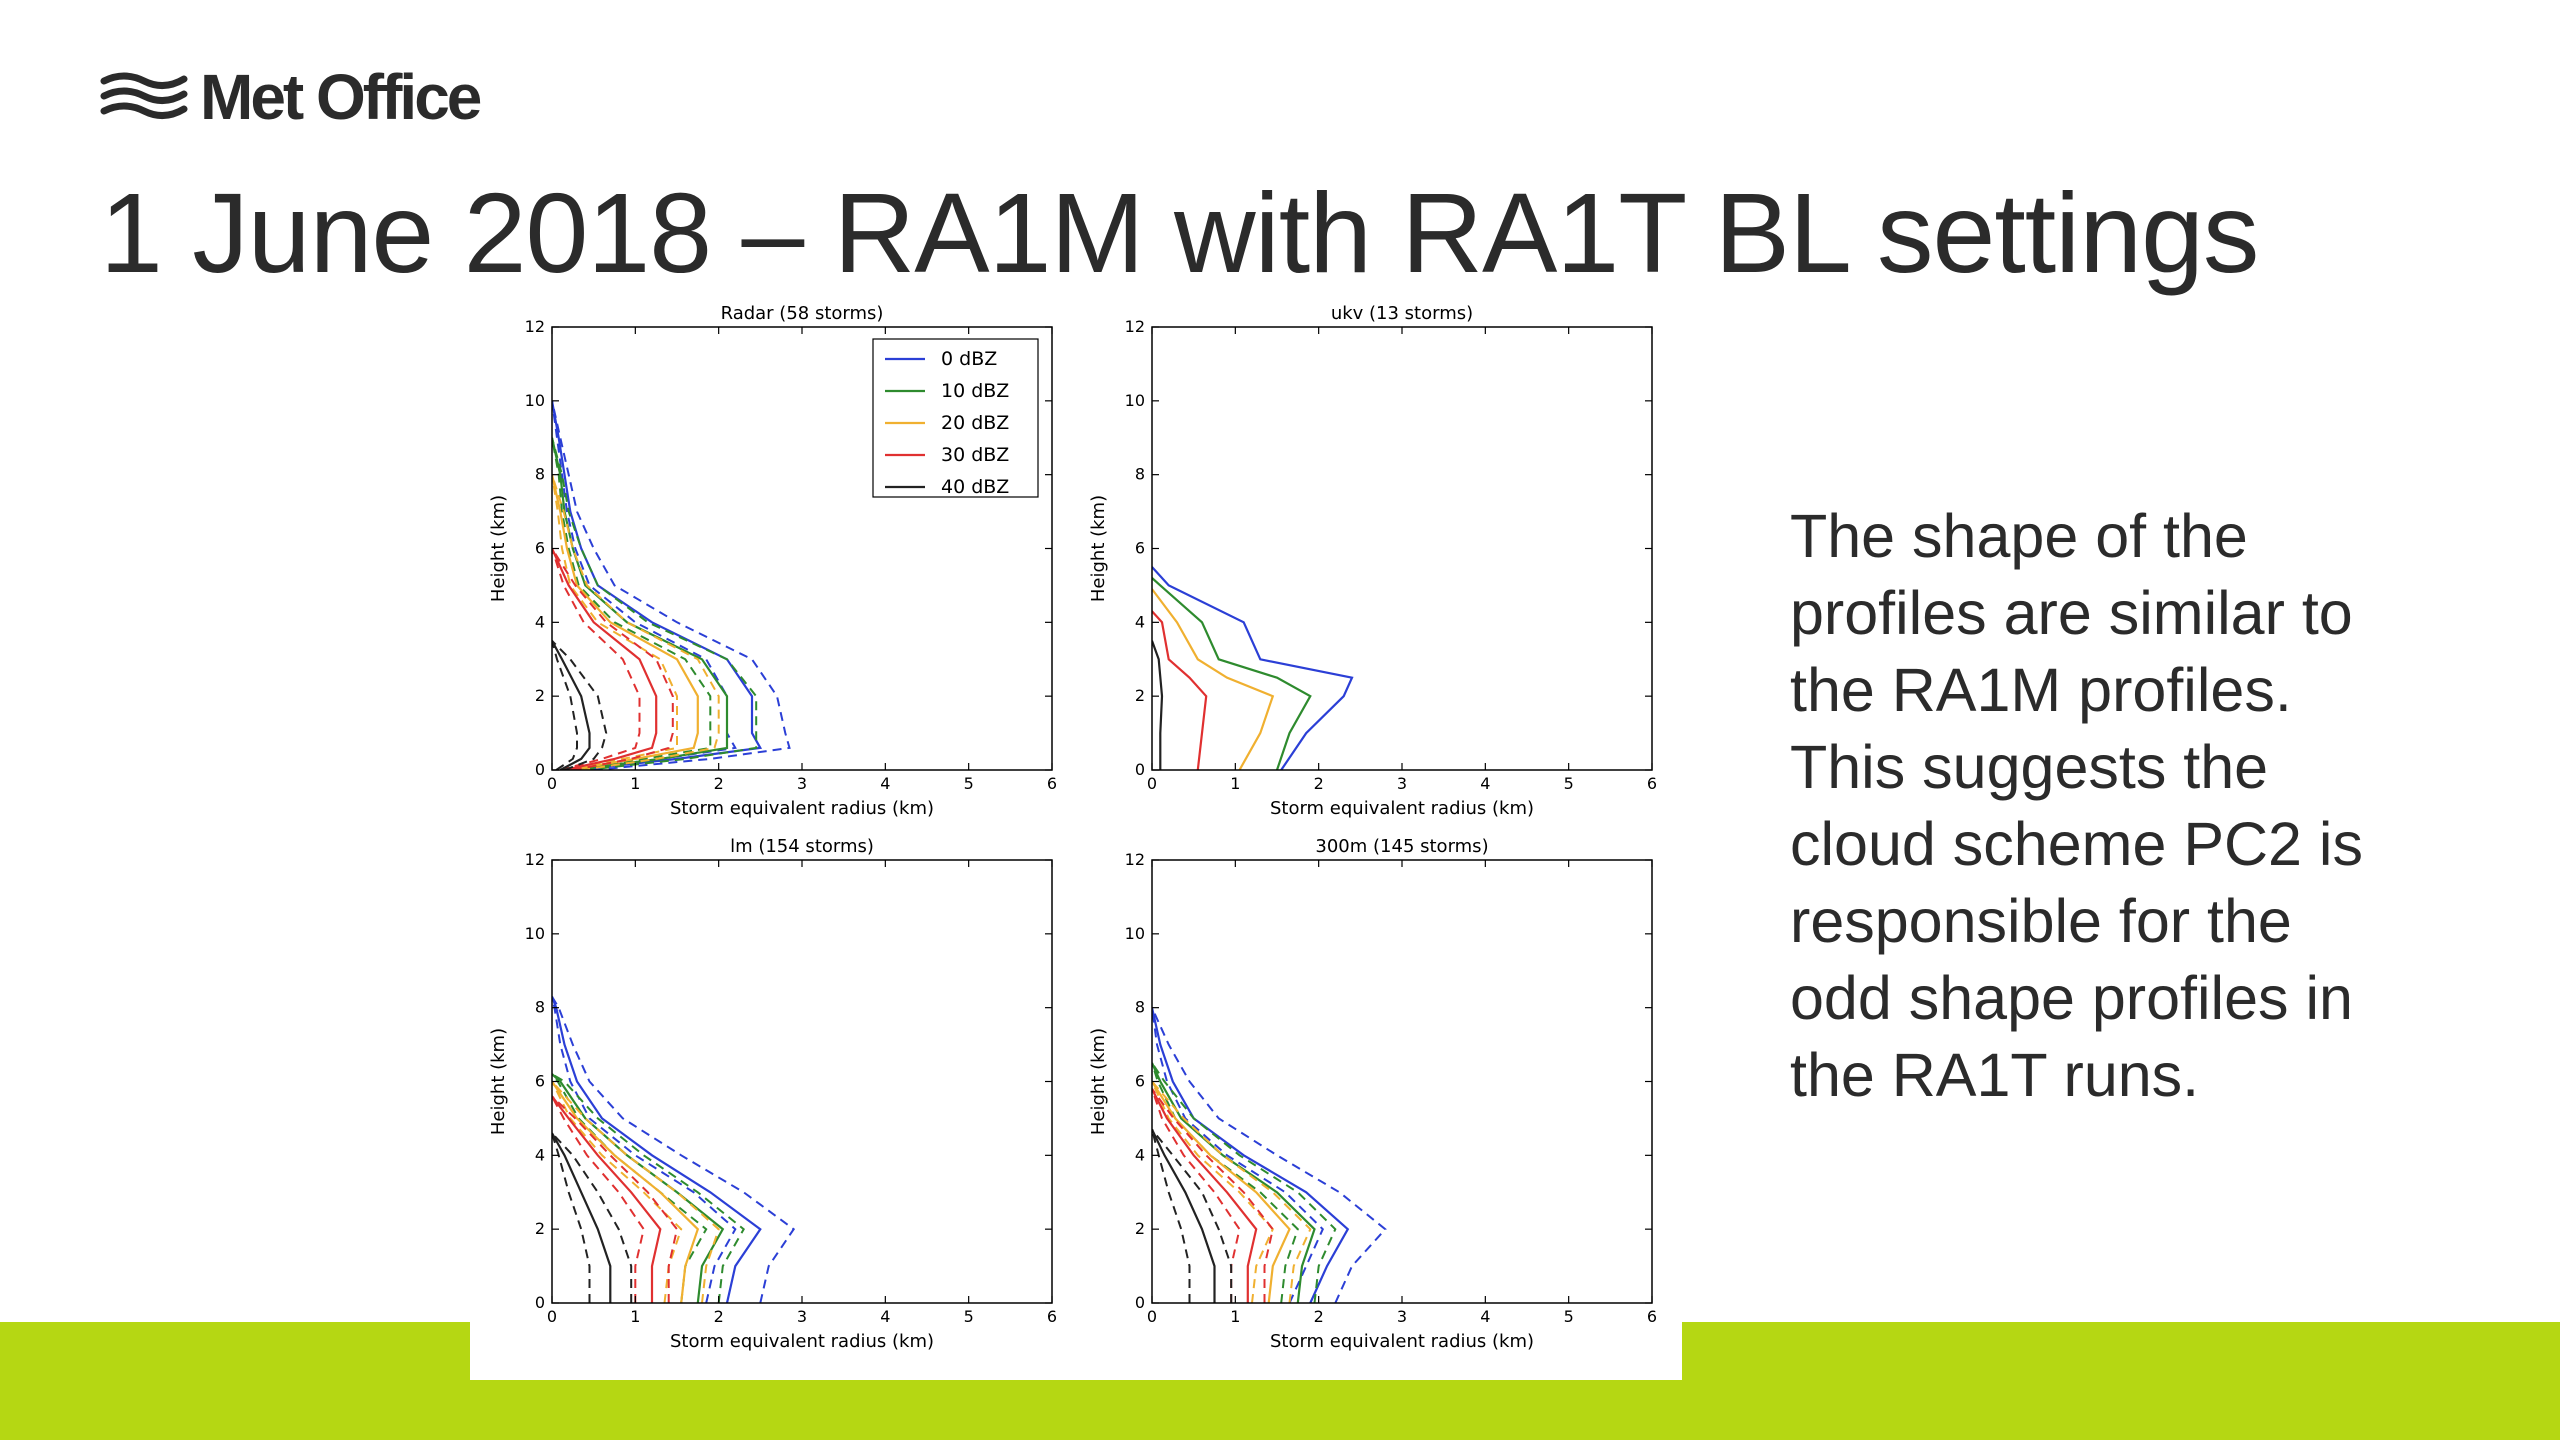  What do you see at coordinates (1401, 846) in the screenshot?
I see `chart-title: 300m (145 storms)` at bounding box center [1401, 846].